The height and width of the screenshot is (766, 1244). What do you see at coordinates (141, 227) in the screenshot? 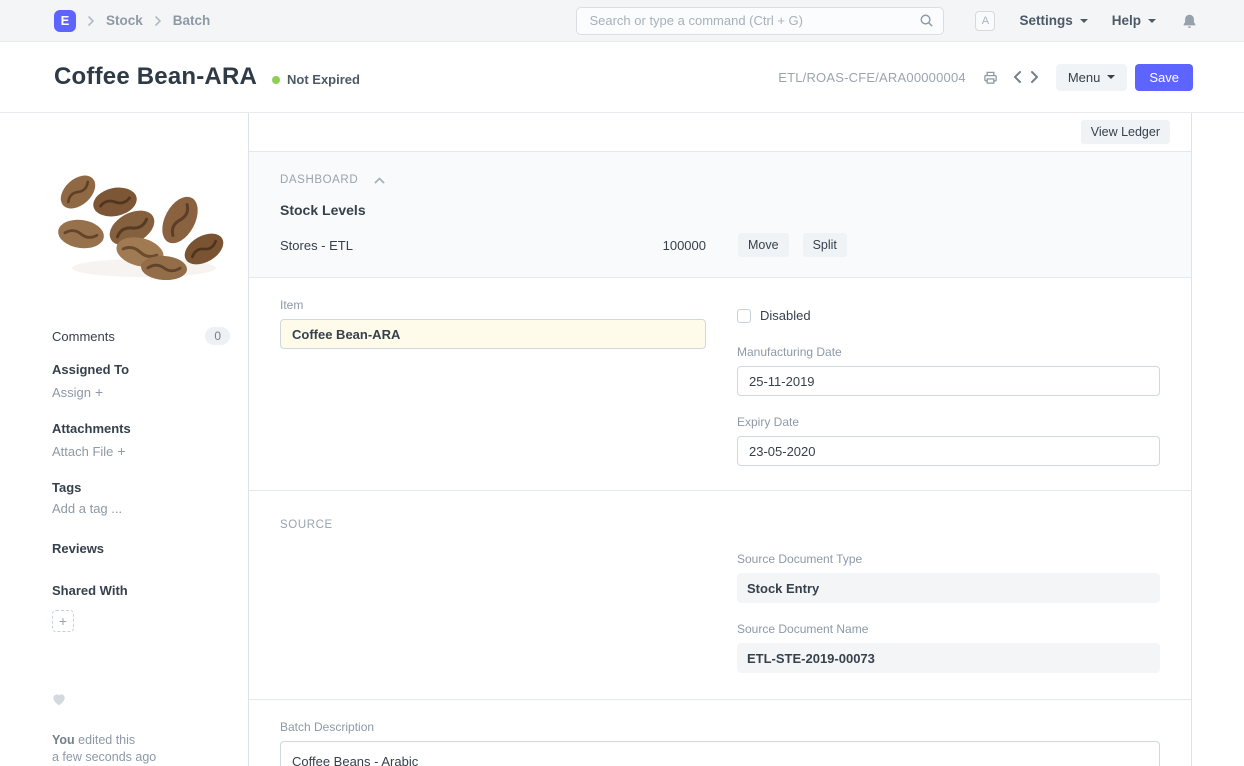
I see `coffee-beans-image` at bounding box center [141, 227].